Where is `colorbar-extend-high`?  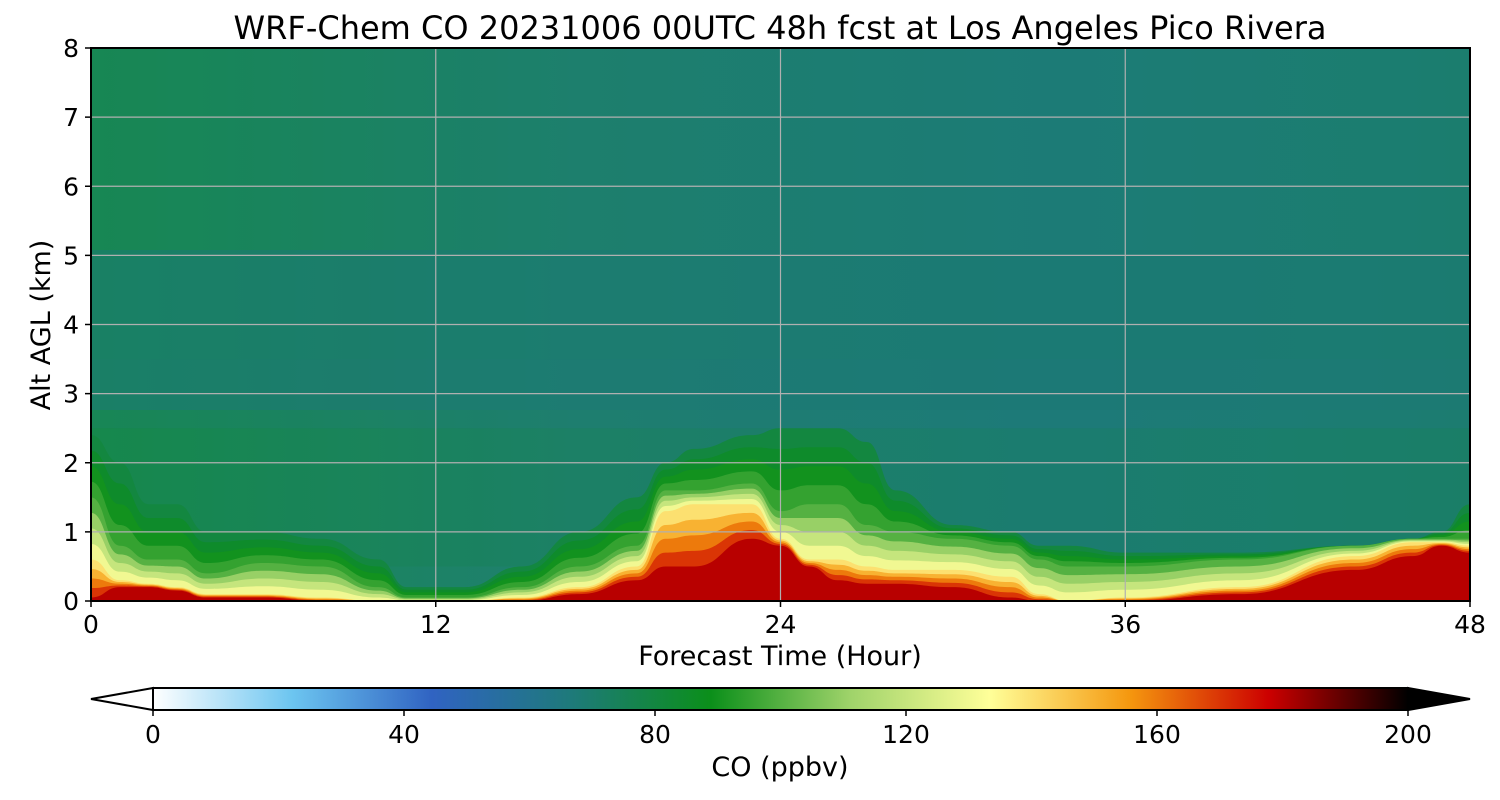
colorbar-extend-high is located at coordinates (1439, 699).